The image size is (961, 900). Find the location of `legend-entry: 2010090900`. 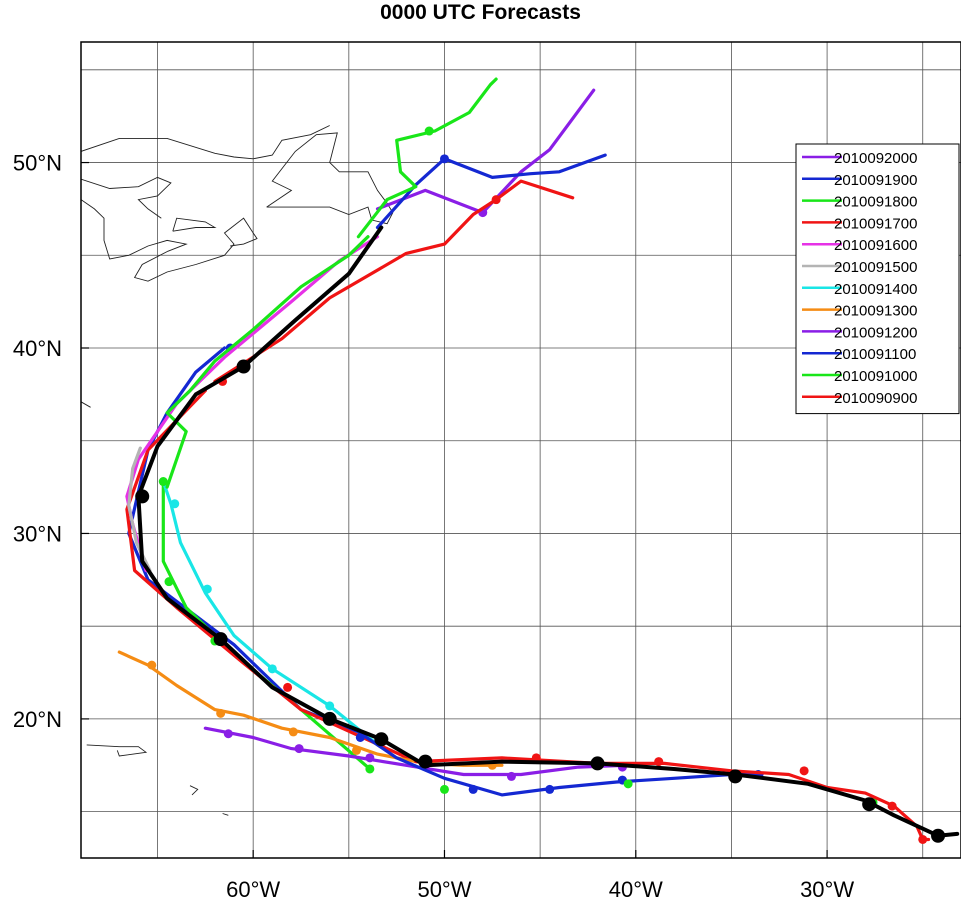

legend-entry: 2010090900 is located at coordinates (875, 398).